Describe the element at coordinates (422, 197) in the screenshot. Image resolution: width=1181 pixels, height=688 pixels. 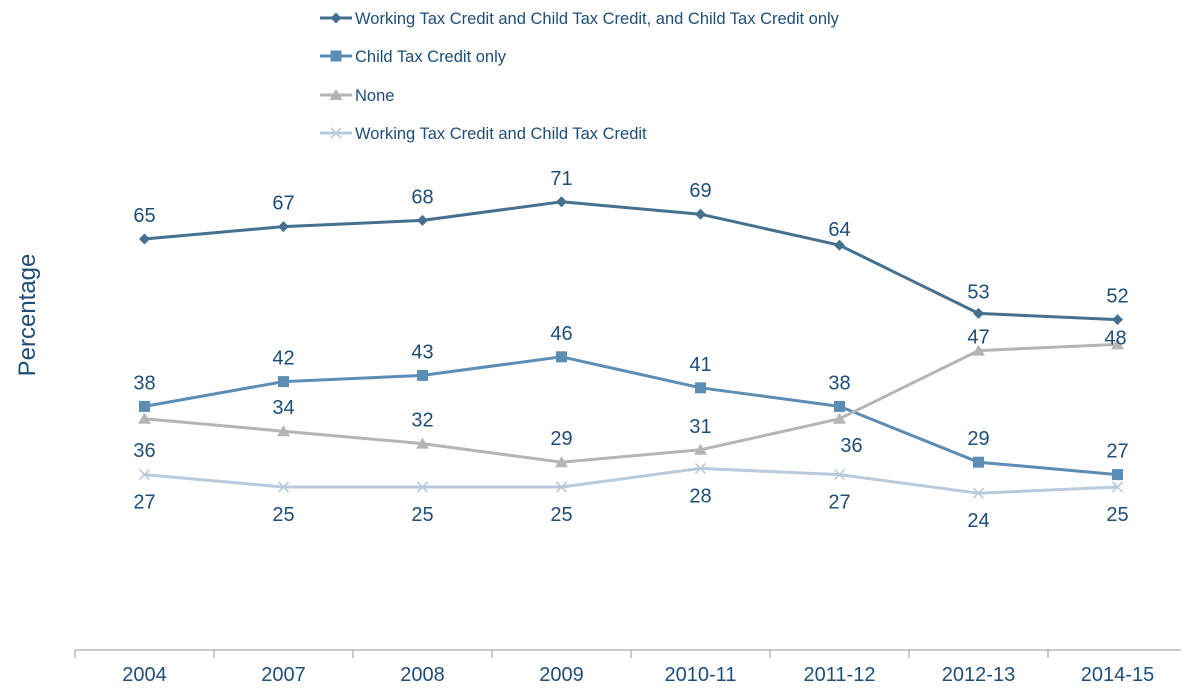
I see `data-label: 68` at that location.